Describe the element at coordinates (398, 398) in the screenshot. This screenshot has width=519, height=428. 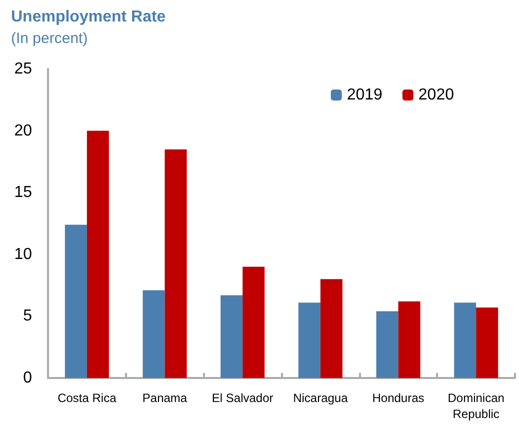
I see `x-tick-label: Honduras` at that location.